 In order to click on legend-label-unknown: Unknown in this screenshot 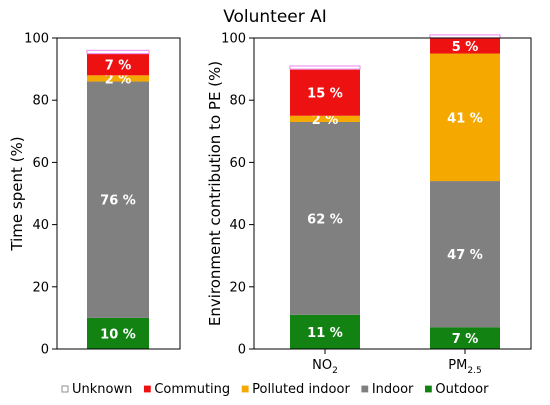, I will do `click(102, 389)`.